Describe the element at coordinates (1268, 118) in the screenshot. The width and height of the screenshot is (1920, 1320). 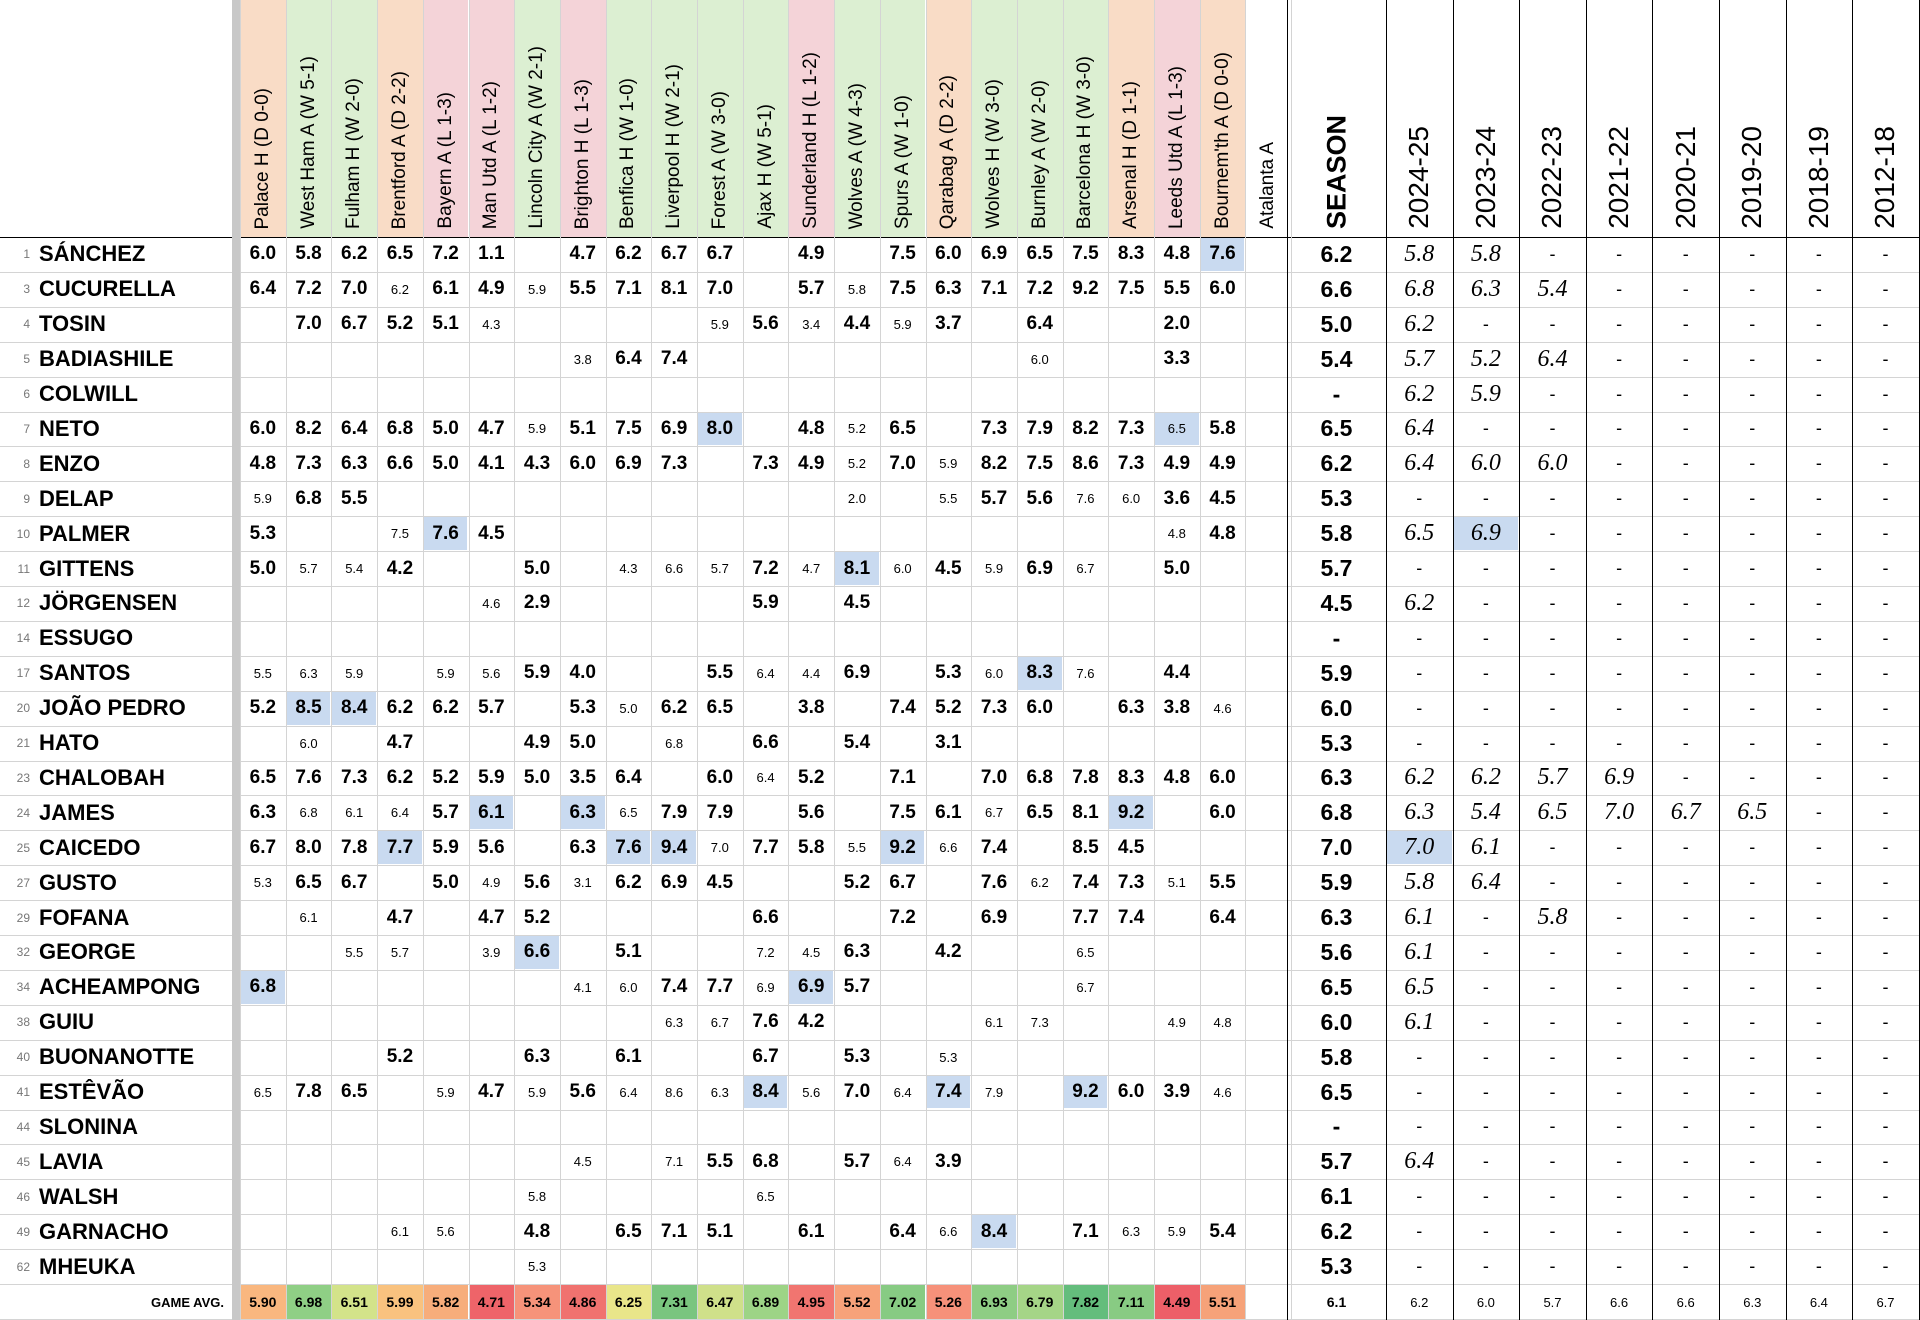
I see `match-header: Atalanta A` at that location.